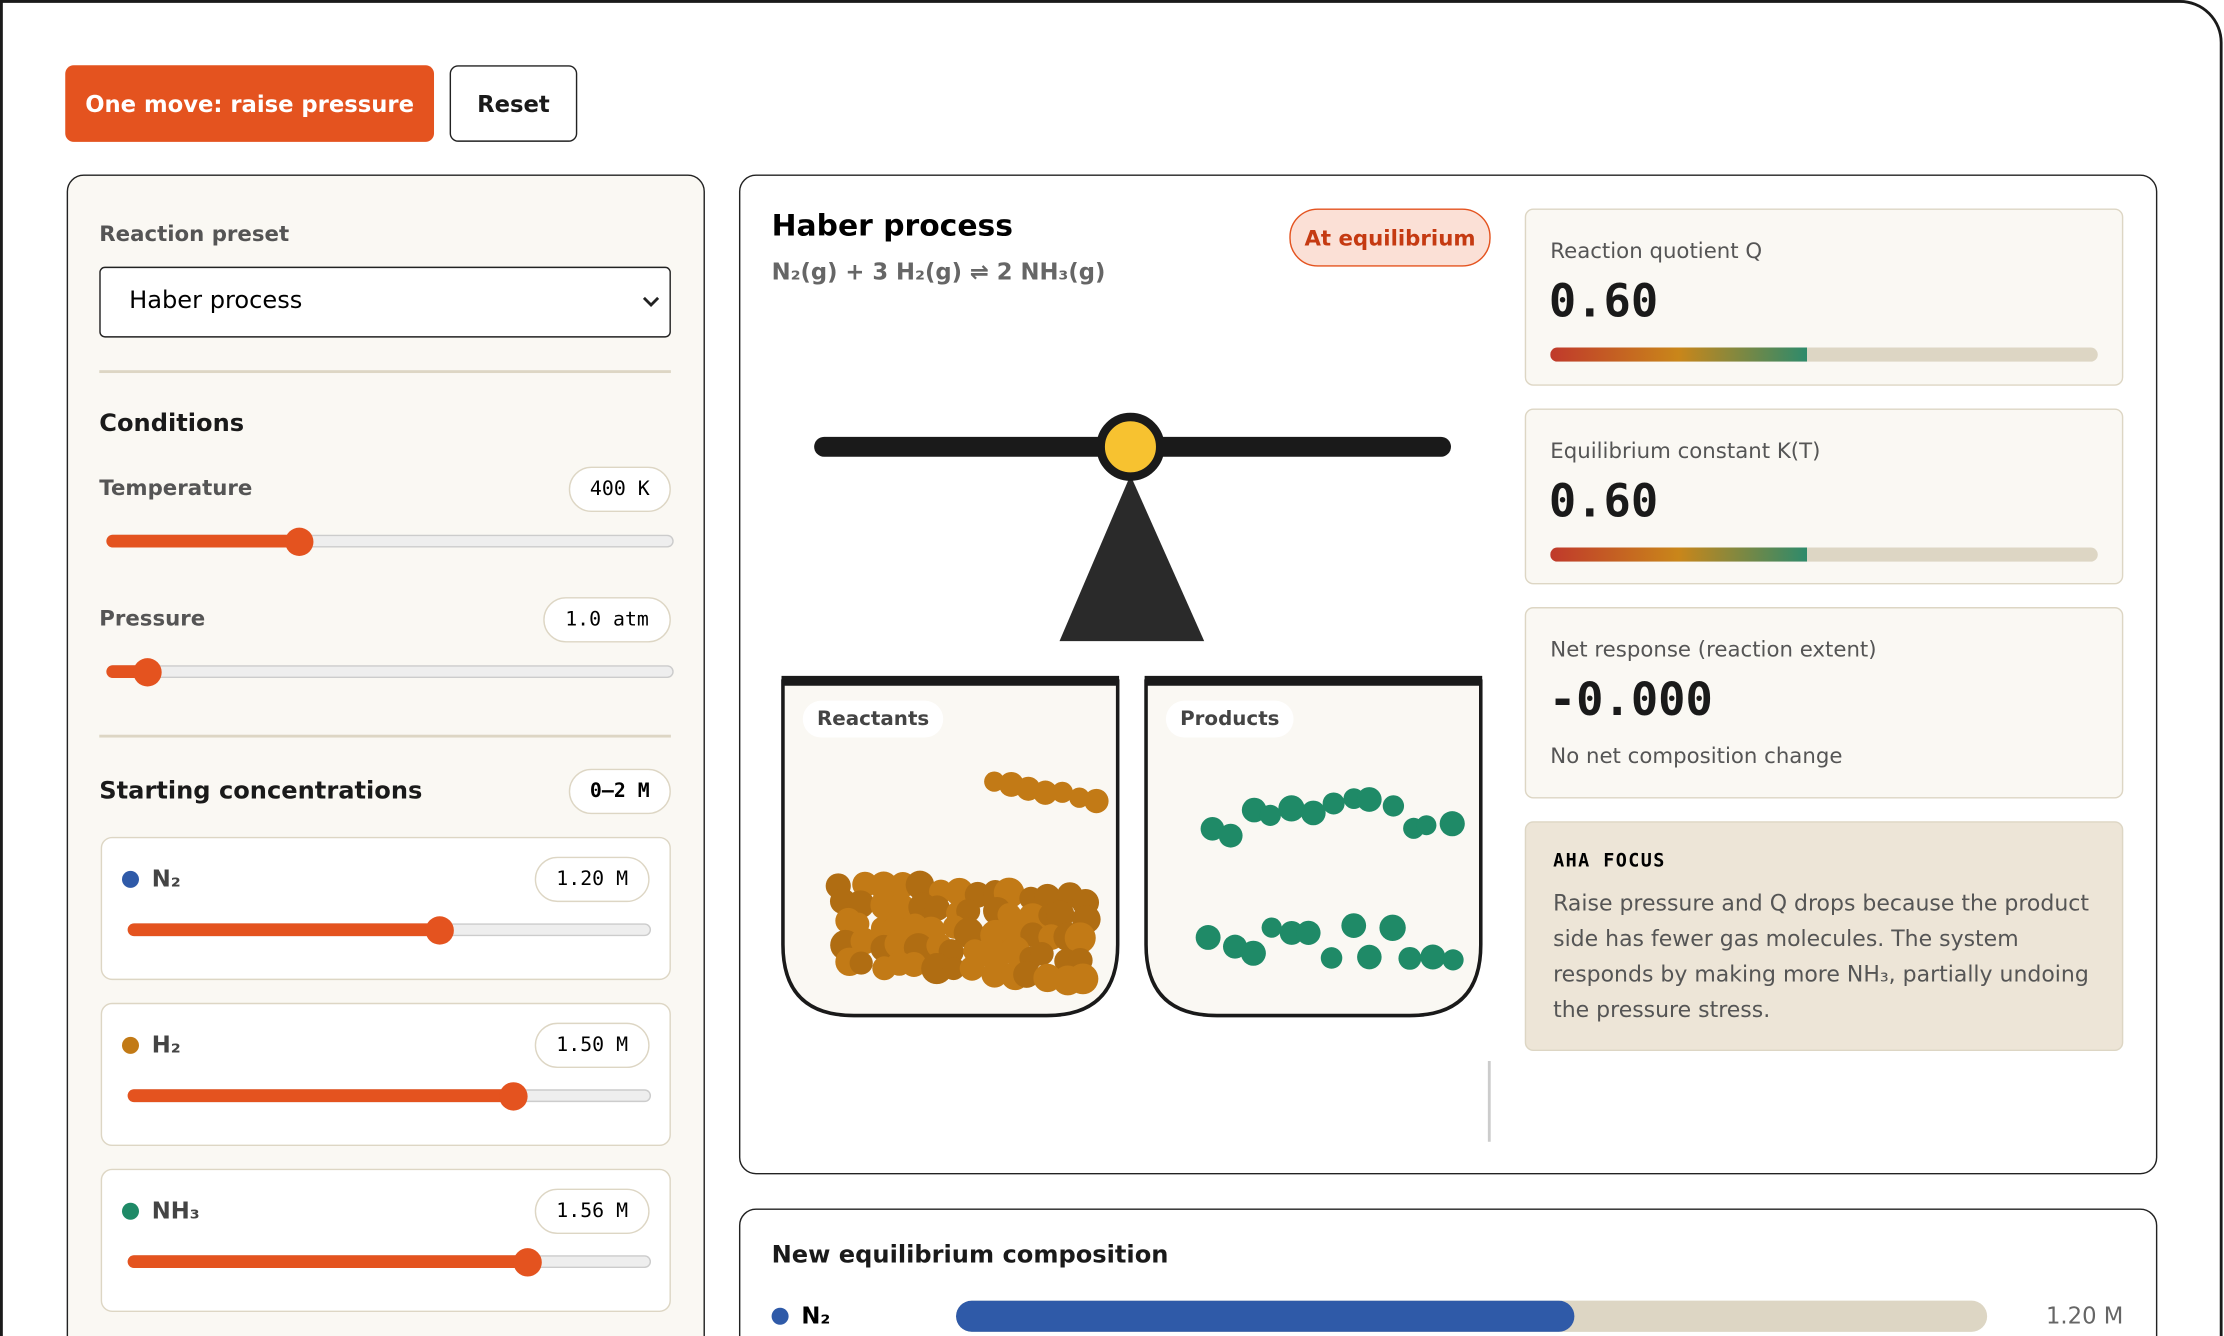 The image size is (2224, 1336). I want to click on metric-label: Net response (reaction extent), so click(1713, 649).